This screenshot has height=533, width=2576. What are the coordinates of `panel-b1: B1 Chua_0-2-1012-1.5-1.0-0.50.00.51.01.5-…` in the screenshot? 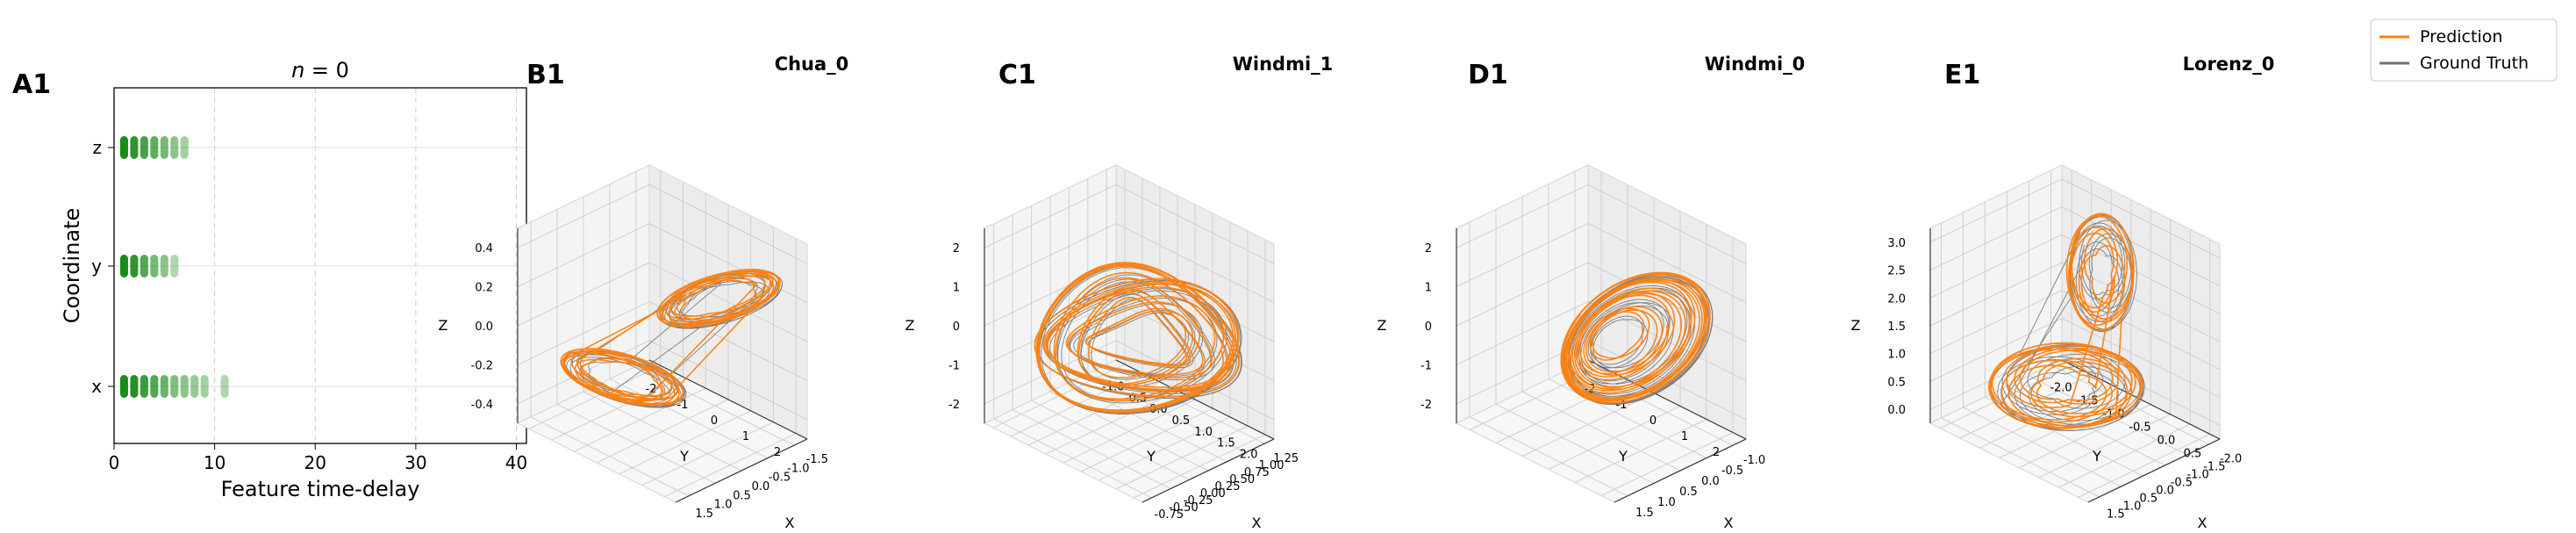 It's located at (644, 292).